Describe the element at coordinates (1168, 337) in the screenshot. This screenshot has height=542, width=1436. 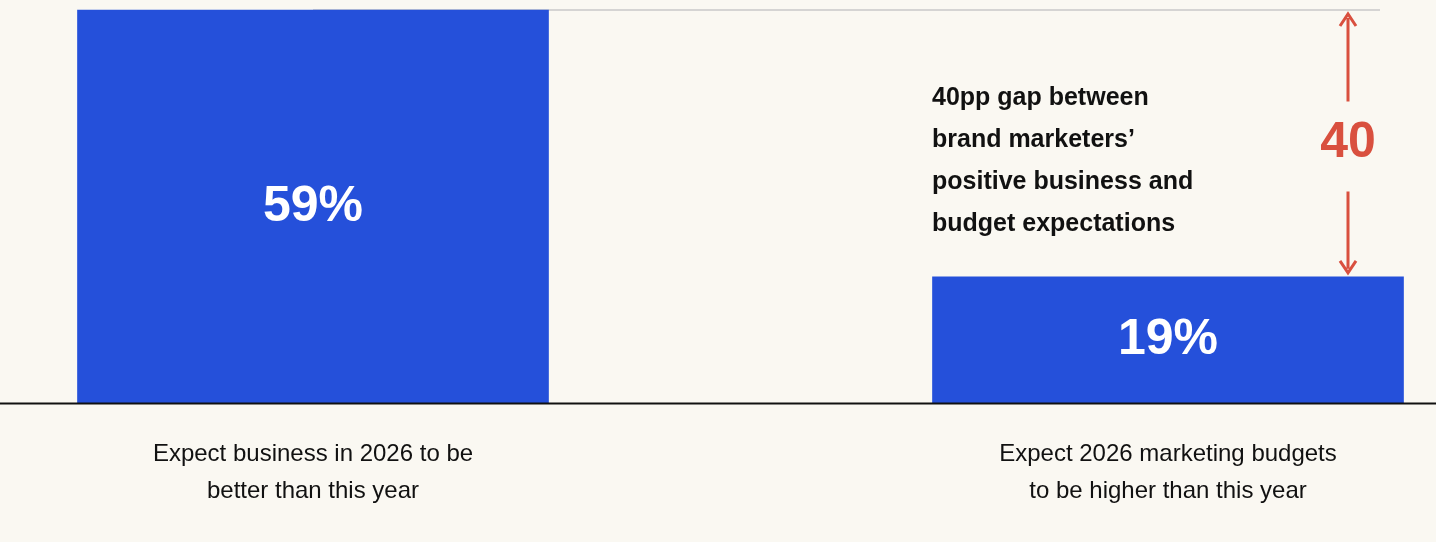
I see `data-label: 19%` at that location.